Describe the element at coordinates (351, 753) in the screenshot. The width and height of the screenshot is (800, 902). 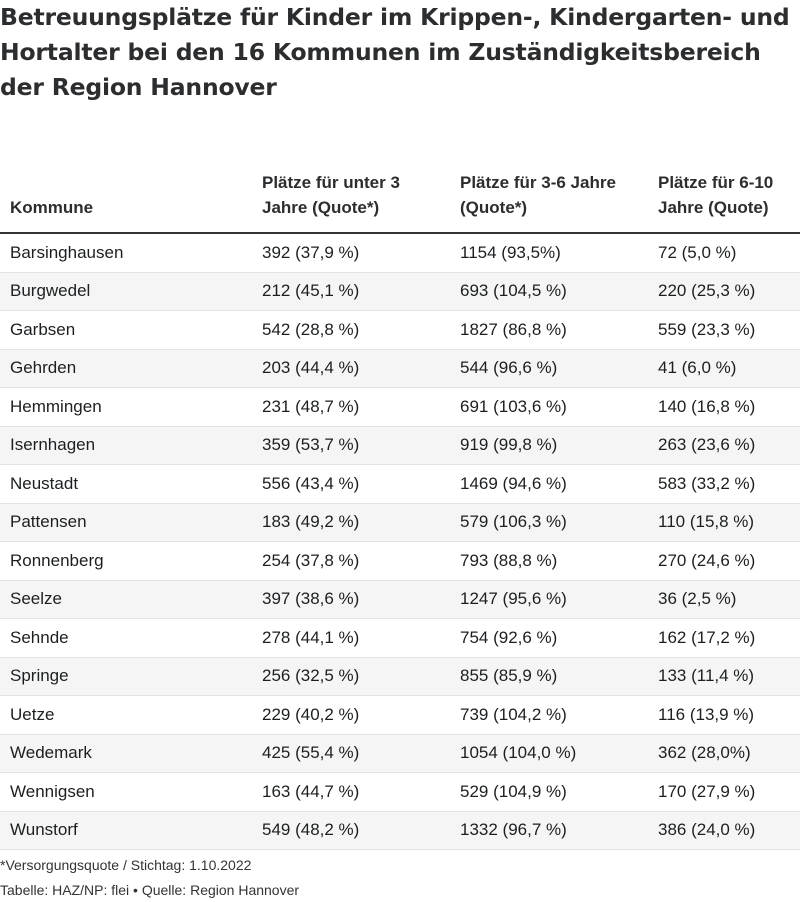
I see `cell-unter-3: 425 (55,4 %)` at that location.